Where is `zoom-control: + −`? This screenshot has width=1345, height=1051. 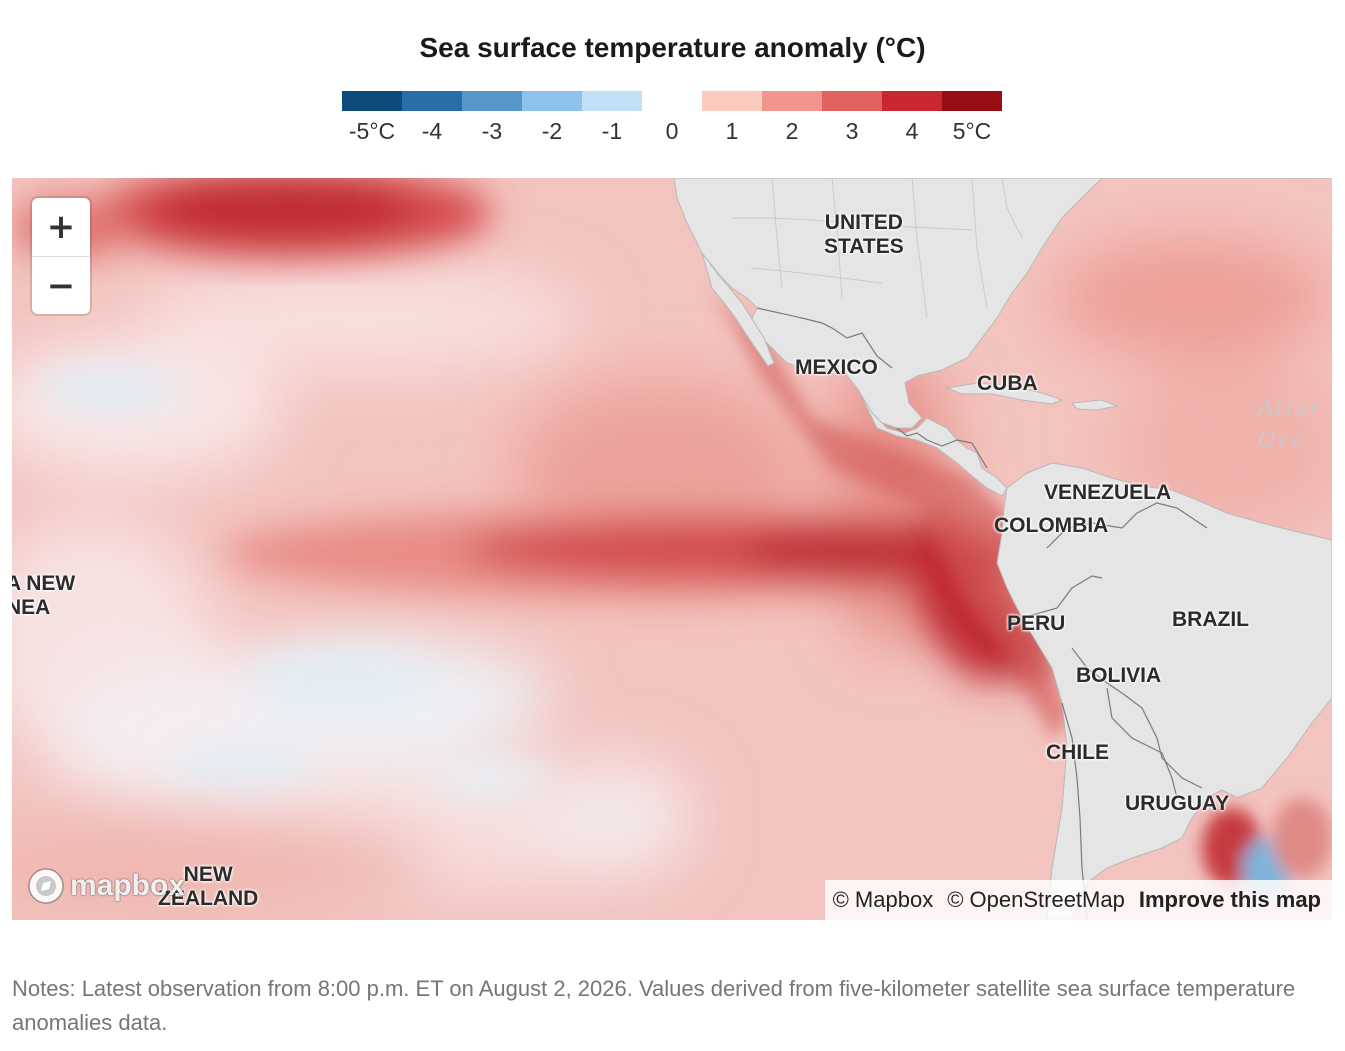
zoom-control: + − is located at coordinates (61, 256).